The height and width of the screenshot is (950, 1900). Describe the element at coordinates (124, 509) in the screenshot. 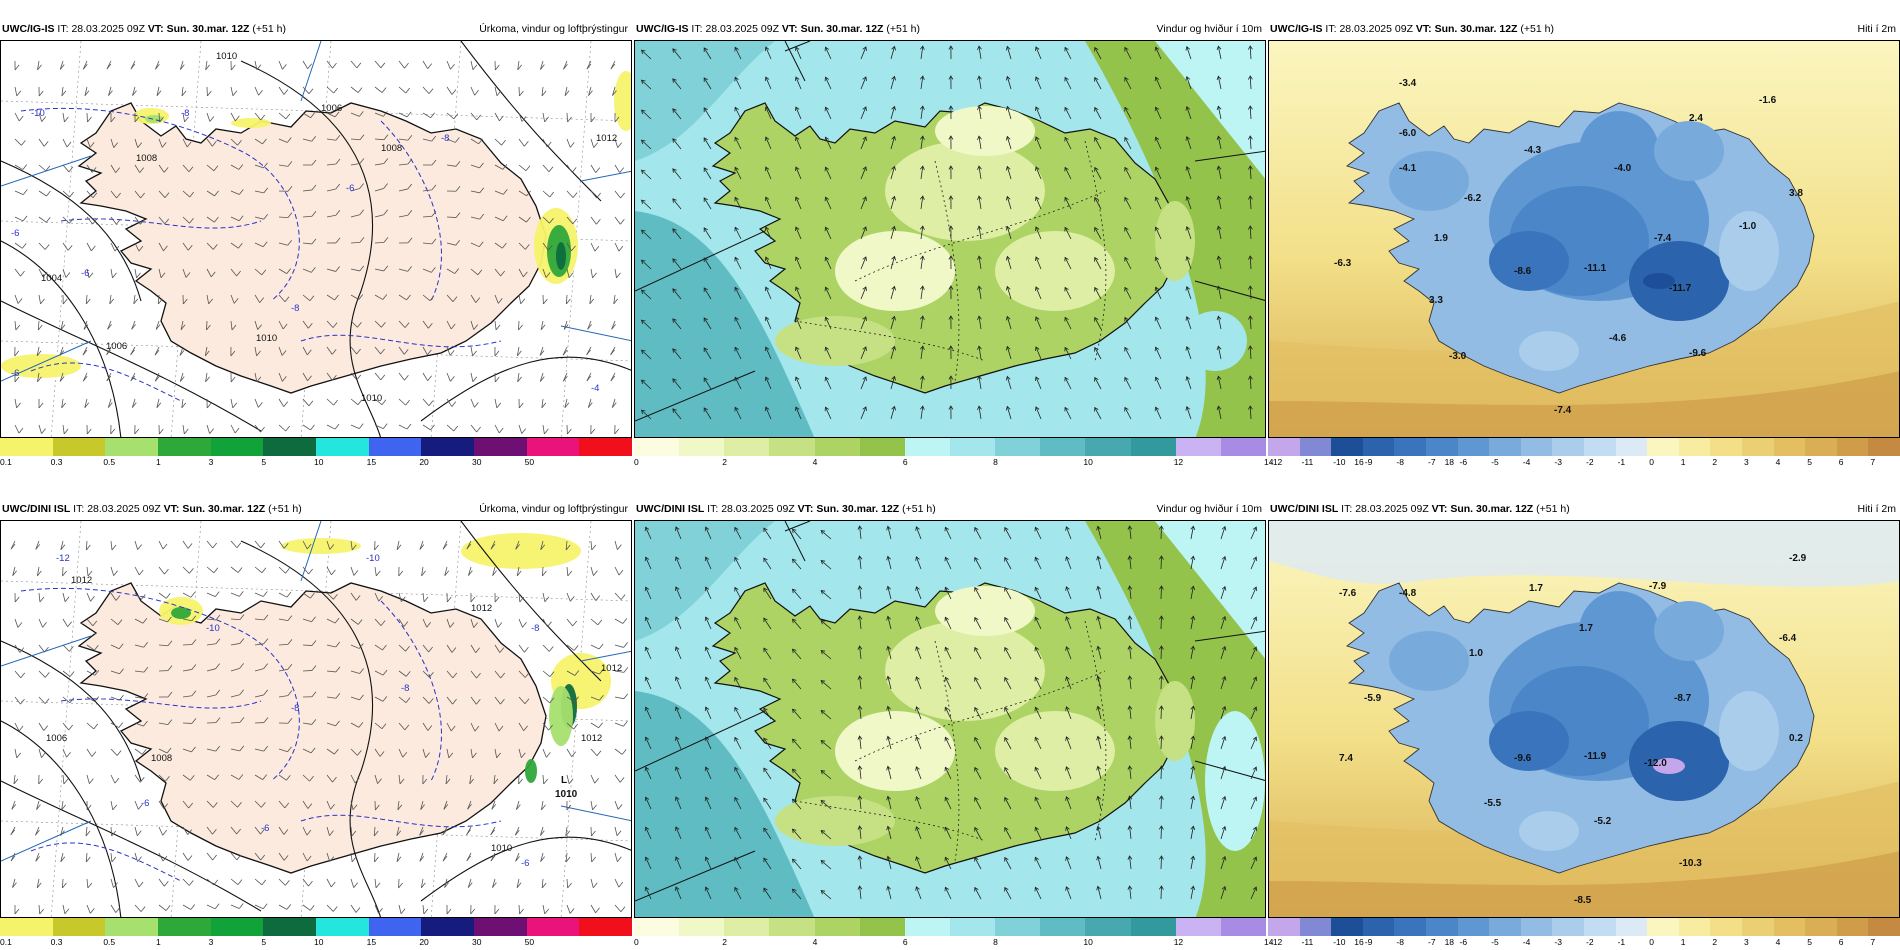

I see `init-time: 28.03.2025 09Z` at that location.